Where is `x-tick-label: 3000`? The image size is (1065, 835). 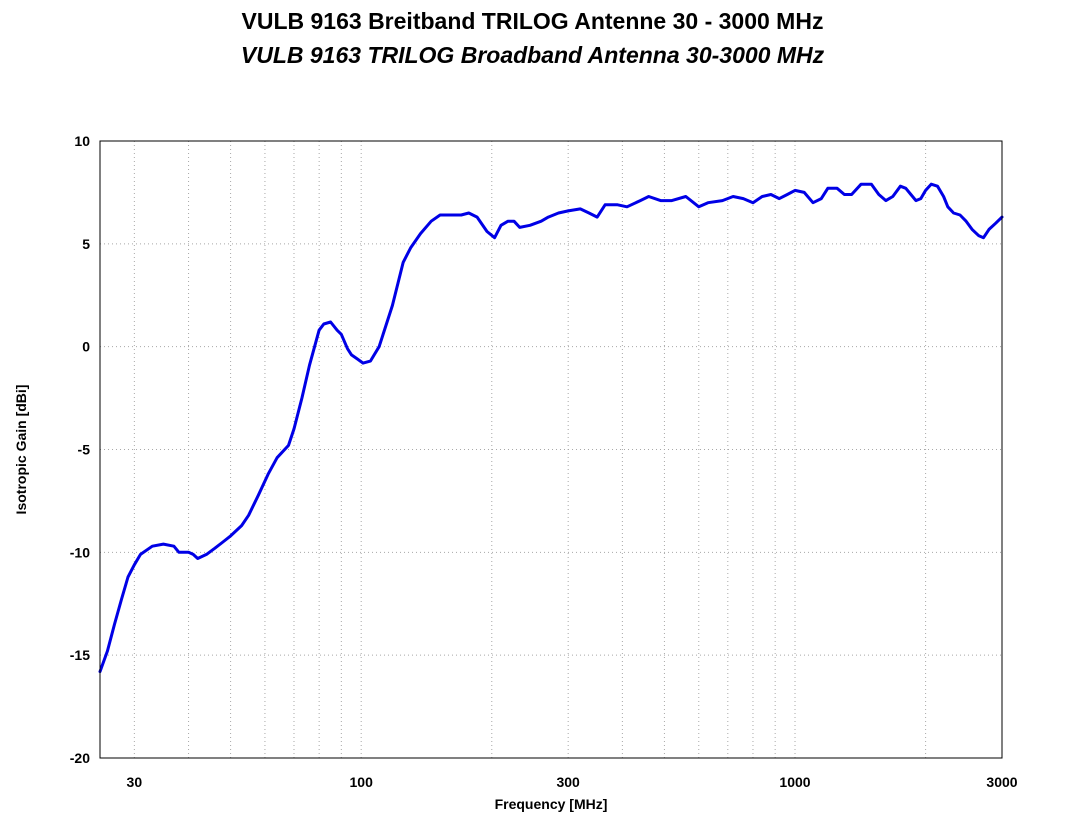 x-tick-label: 3000 is located at coordinates (1001, 782).